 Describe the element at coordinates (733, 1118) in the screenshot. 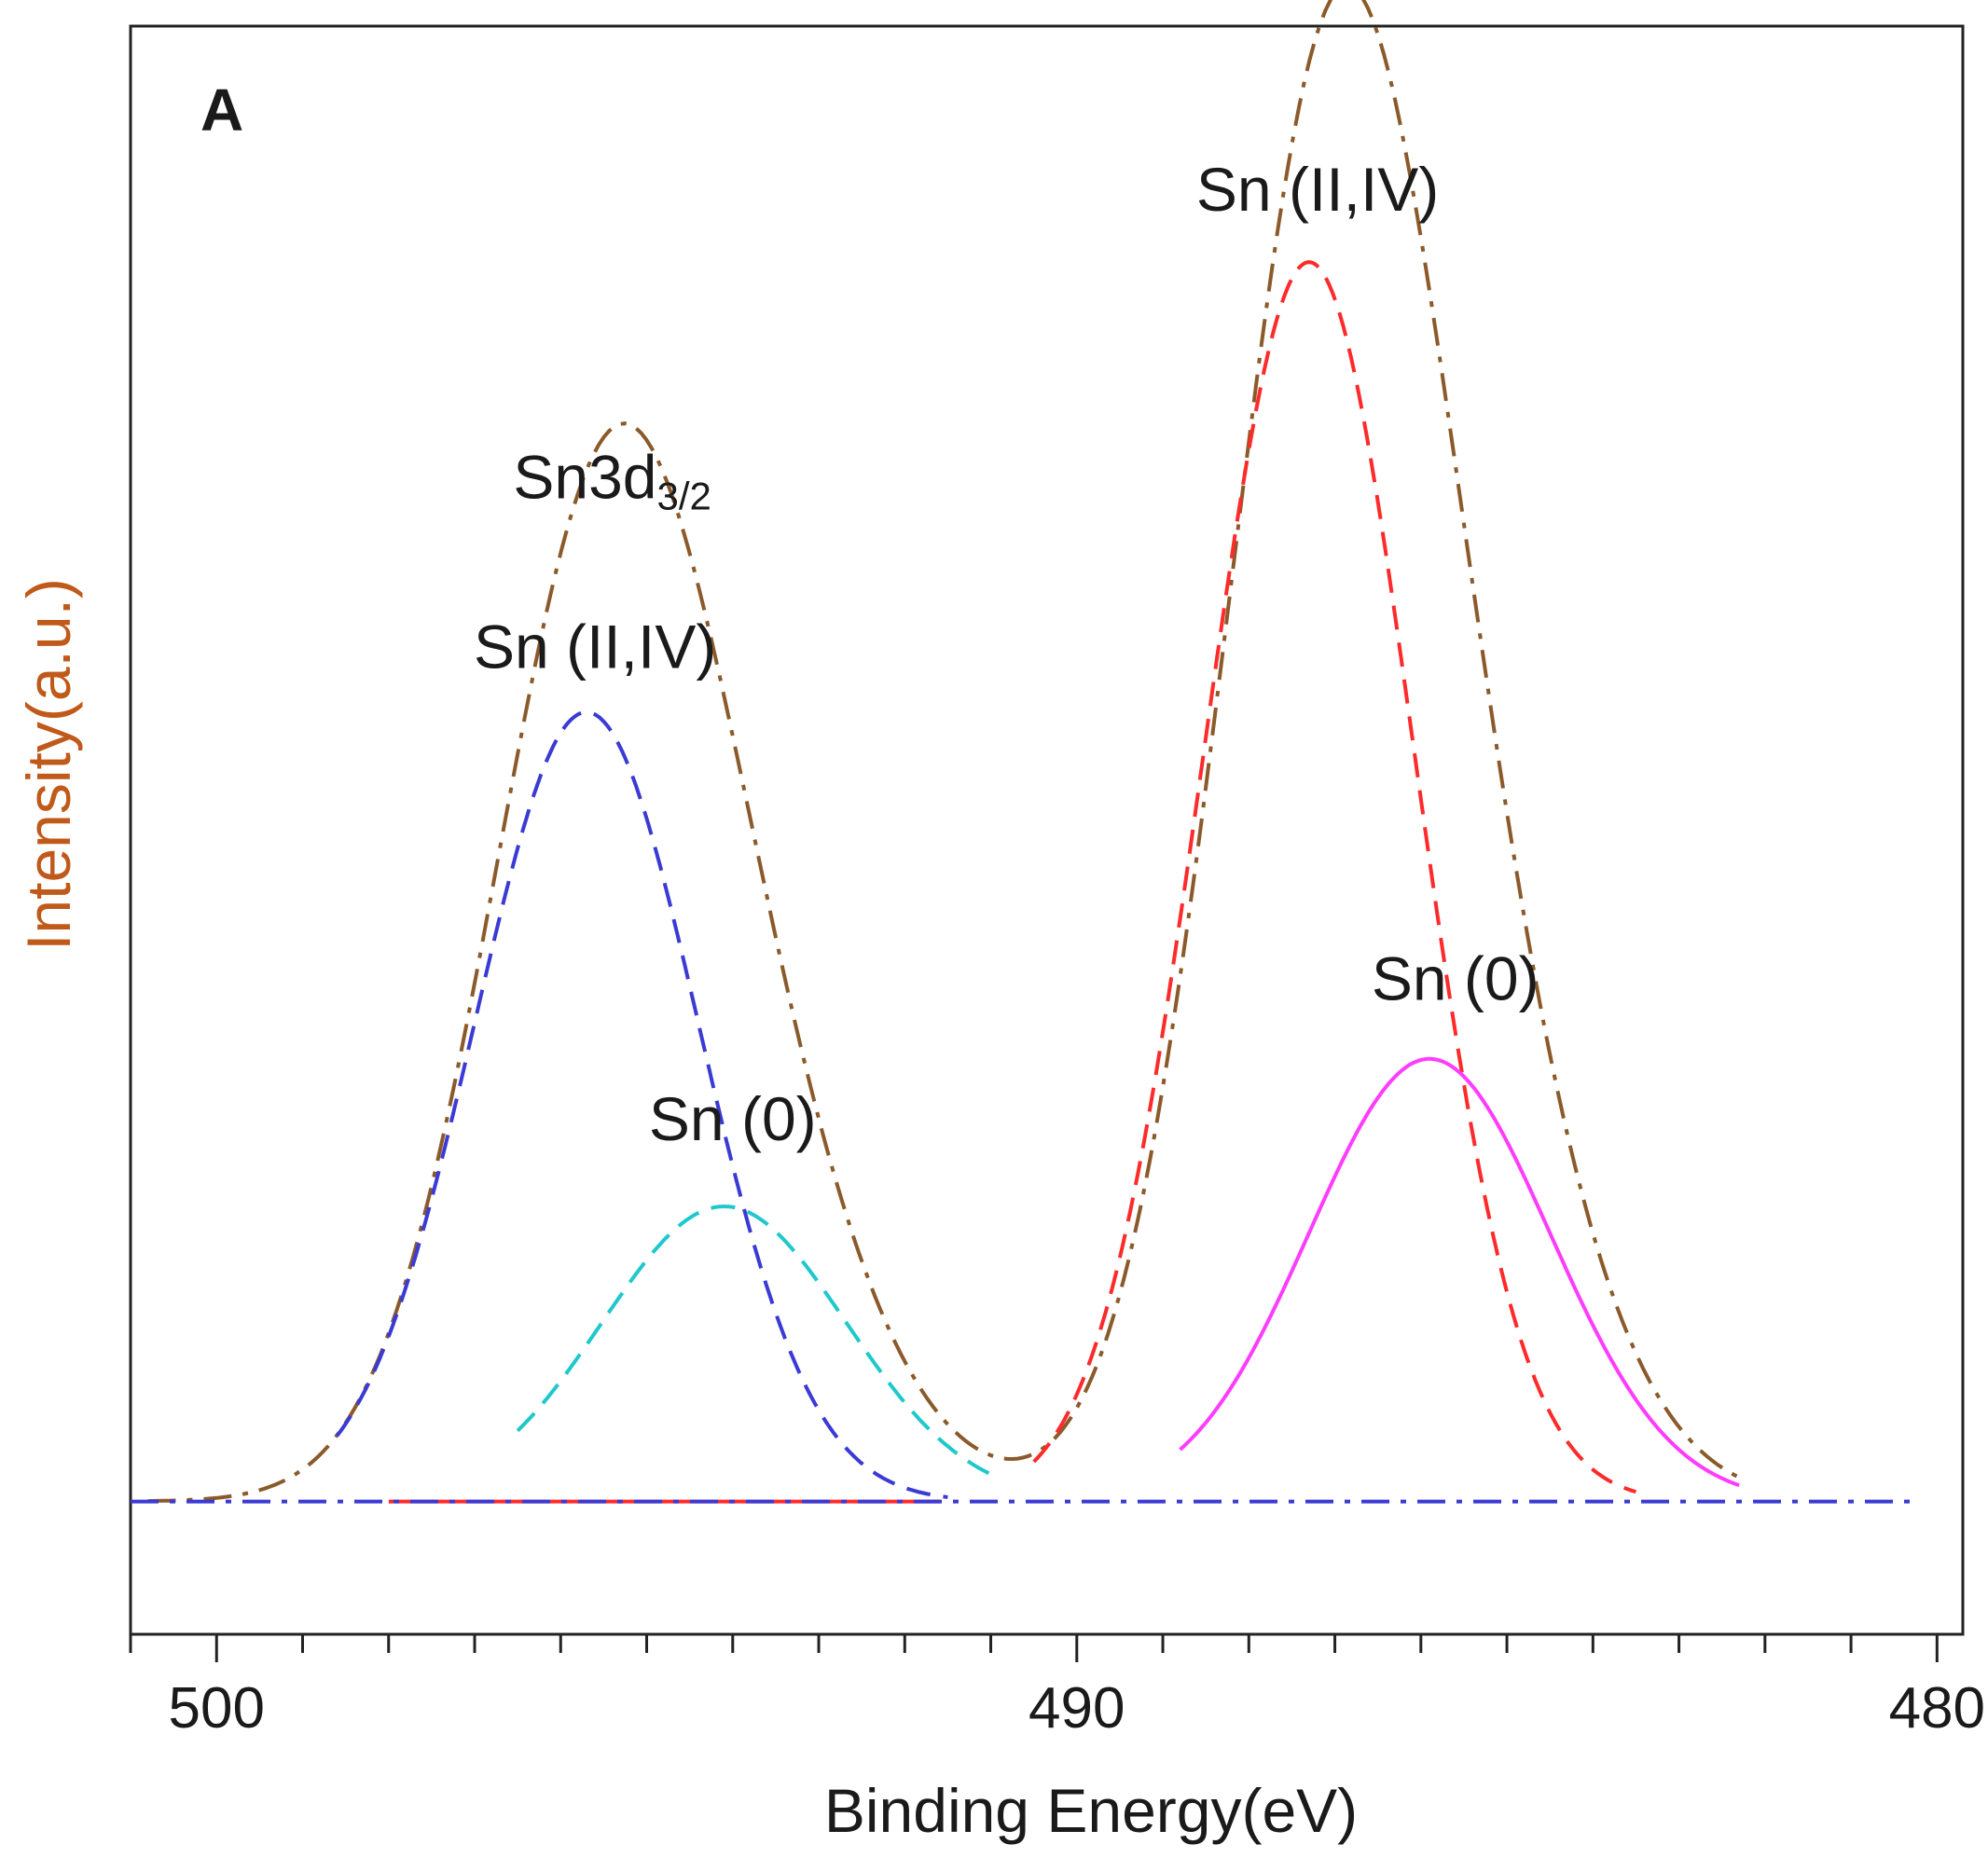

I see `annotation-sn0-left: Sn (0)` at that location.